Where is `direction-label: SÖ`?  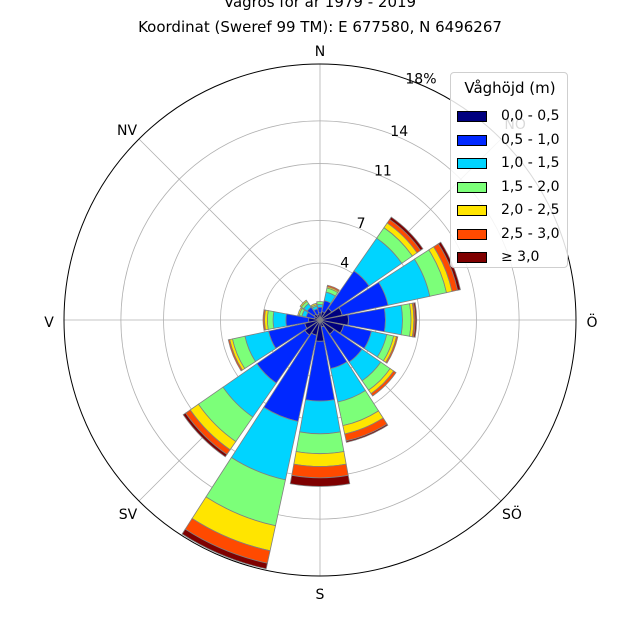 direction-label: SÖ is located at coordinates (512, 514).